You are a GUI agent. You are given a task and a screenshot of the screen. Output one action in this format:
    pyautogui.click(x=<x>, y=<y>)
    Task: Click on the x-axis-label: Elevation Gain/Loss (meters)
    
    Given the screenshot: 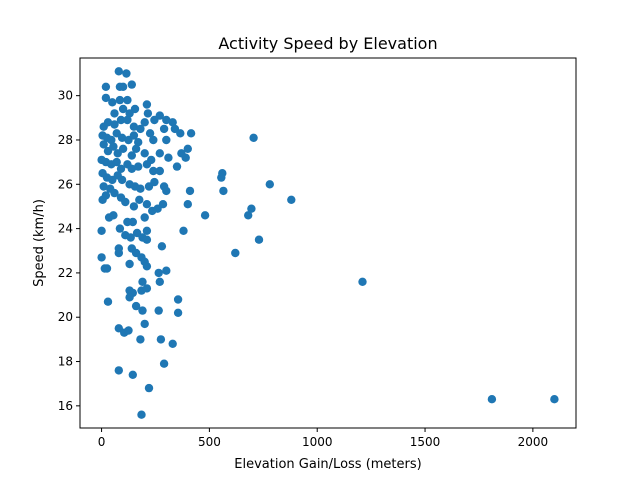 What is the action you would take?
    pyautogui.click(x=327, y=464)
    